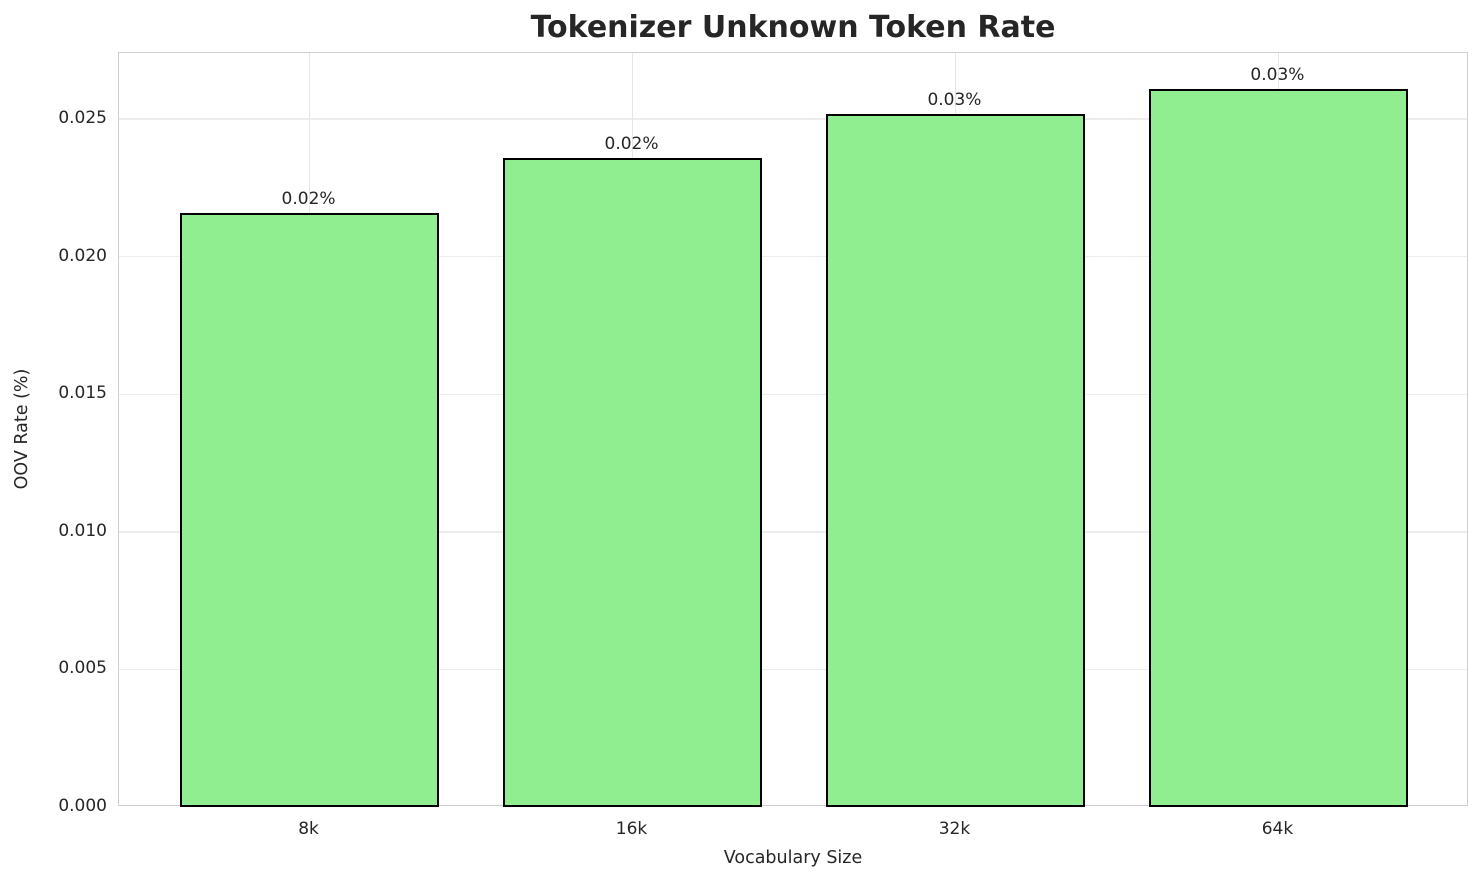 The width and height of the screenshot is (1484, 885). I want to click on chart-title: Tokenizer Unknown Token Rate, so click(793, 27).